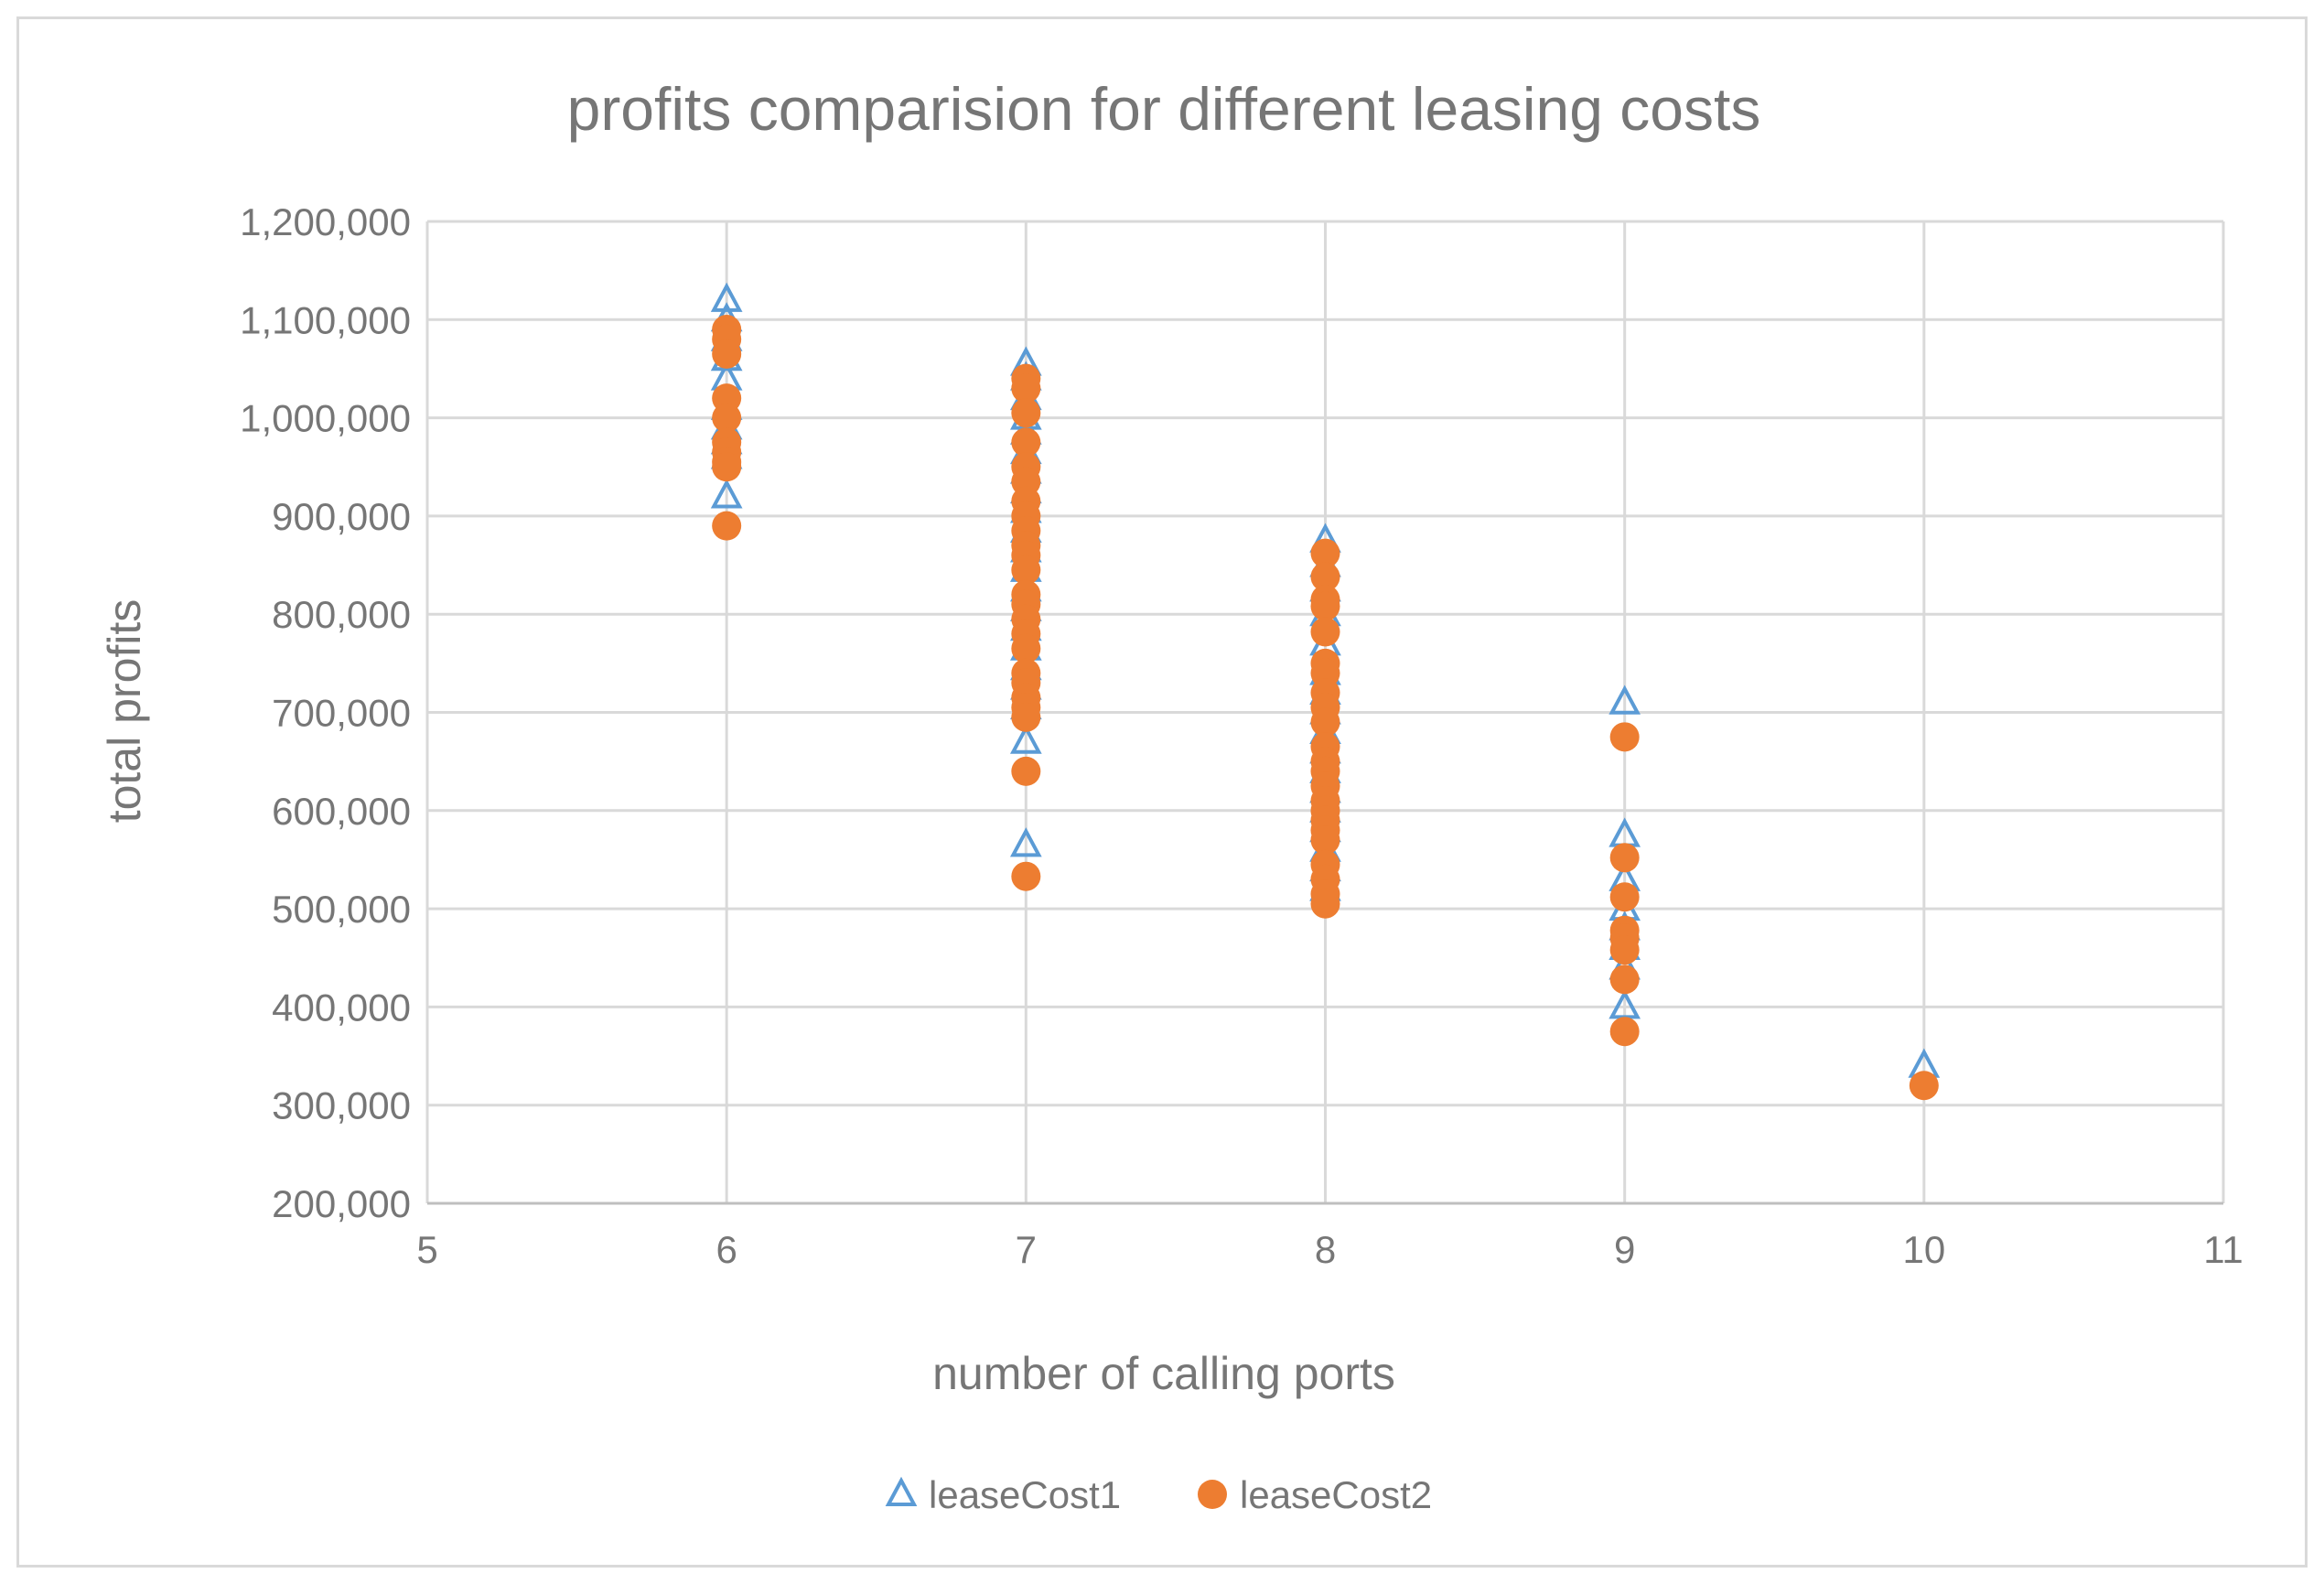 This screenshot has width=2324, height=1584. Describe the element at coordinates (1025, 1494) in the screenshot. I see `legend-label-leaseCost1: leaseCost1` at that location.